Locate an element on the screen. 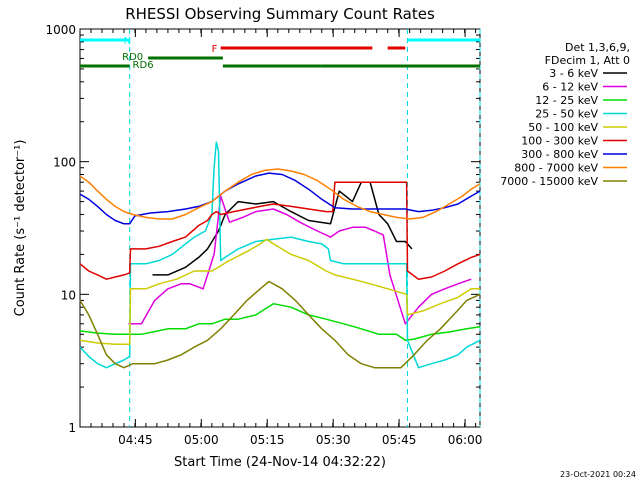 This screenshot has width=640, height=480. x-tick-label: 04:45 is located at coordinates (135, 440).